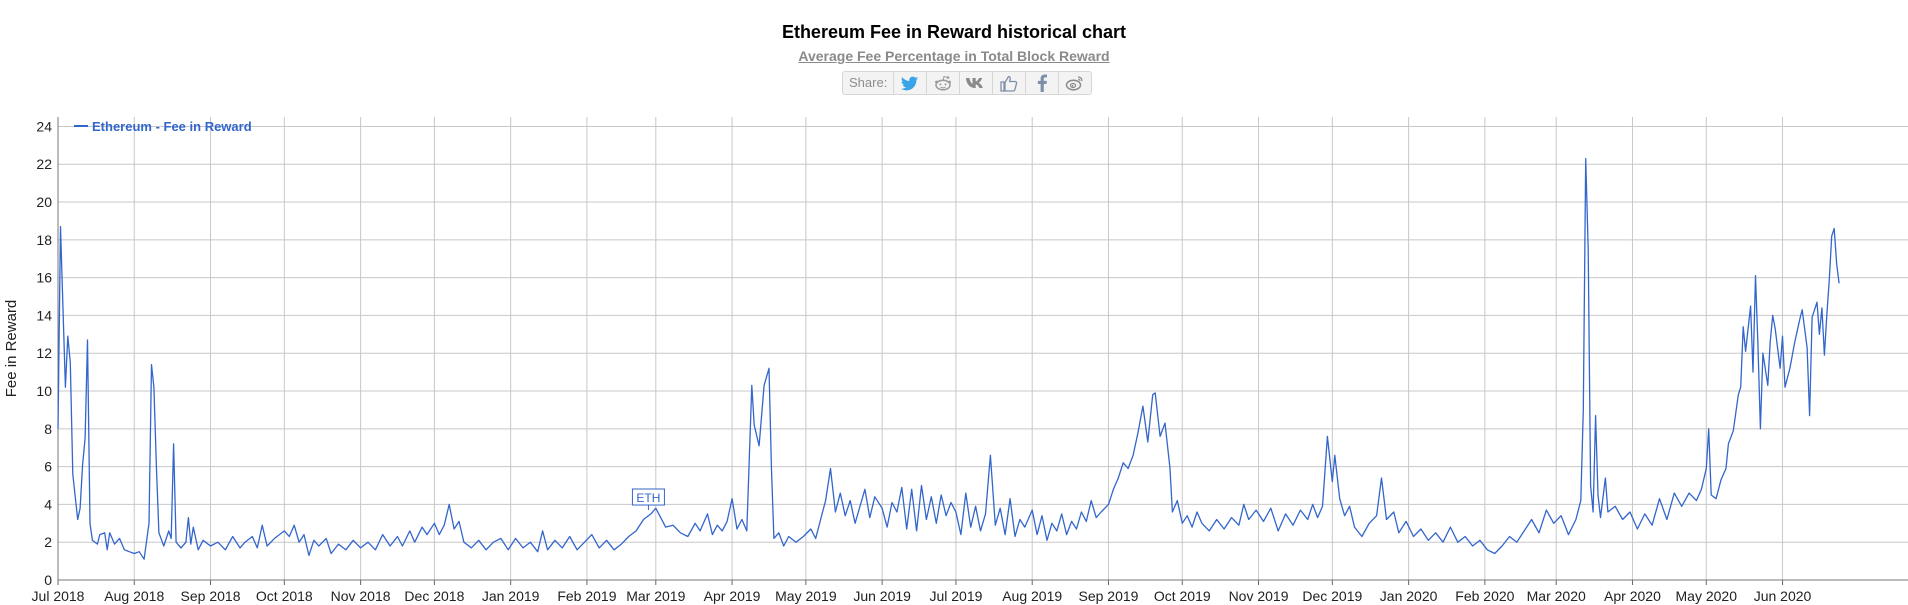 Image resolution: width=1908 pixels, height=605 pixels. What do you see at coordinates (284, 596) in the screenshot?
I see `x-tick-label: Oct 2018` at bounding box center [284, 596].